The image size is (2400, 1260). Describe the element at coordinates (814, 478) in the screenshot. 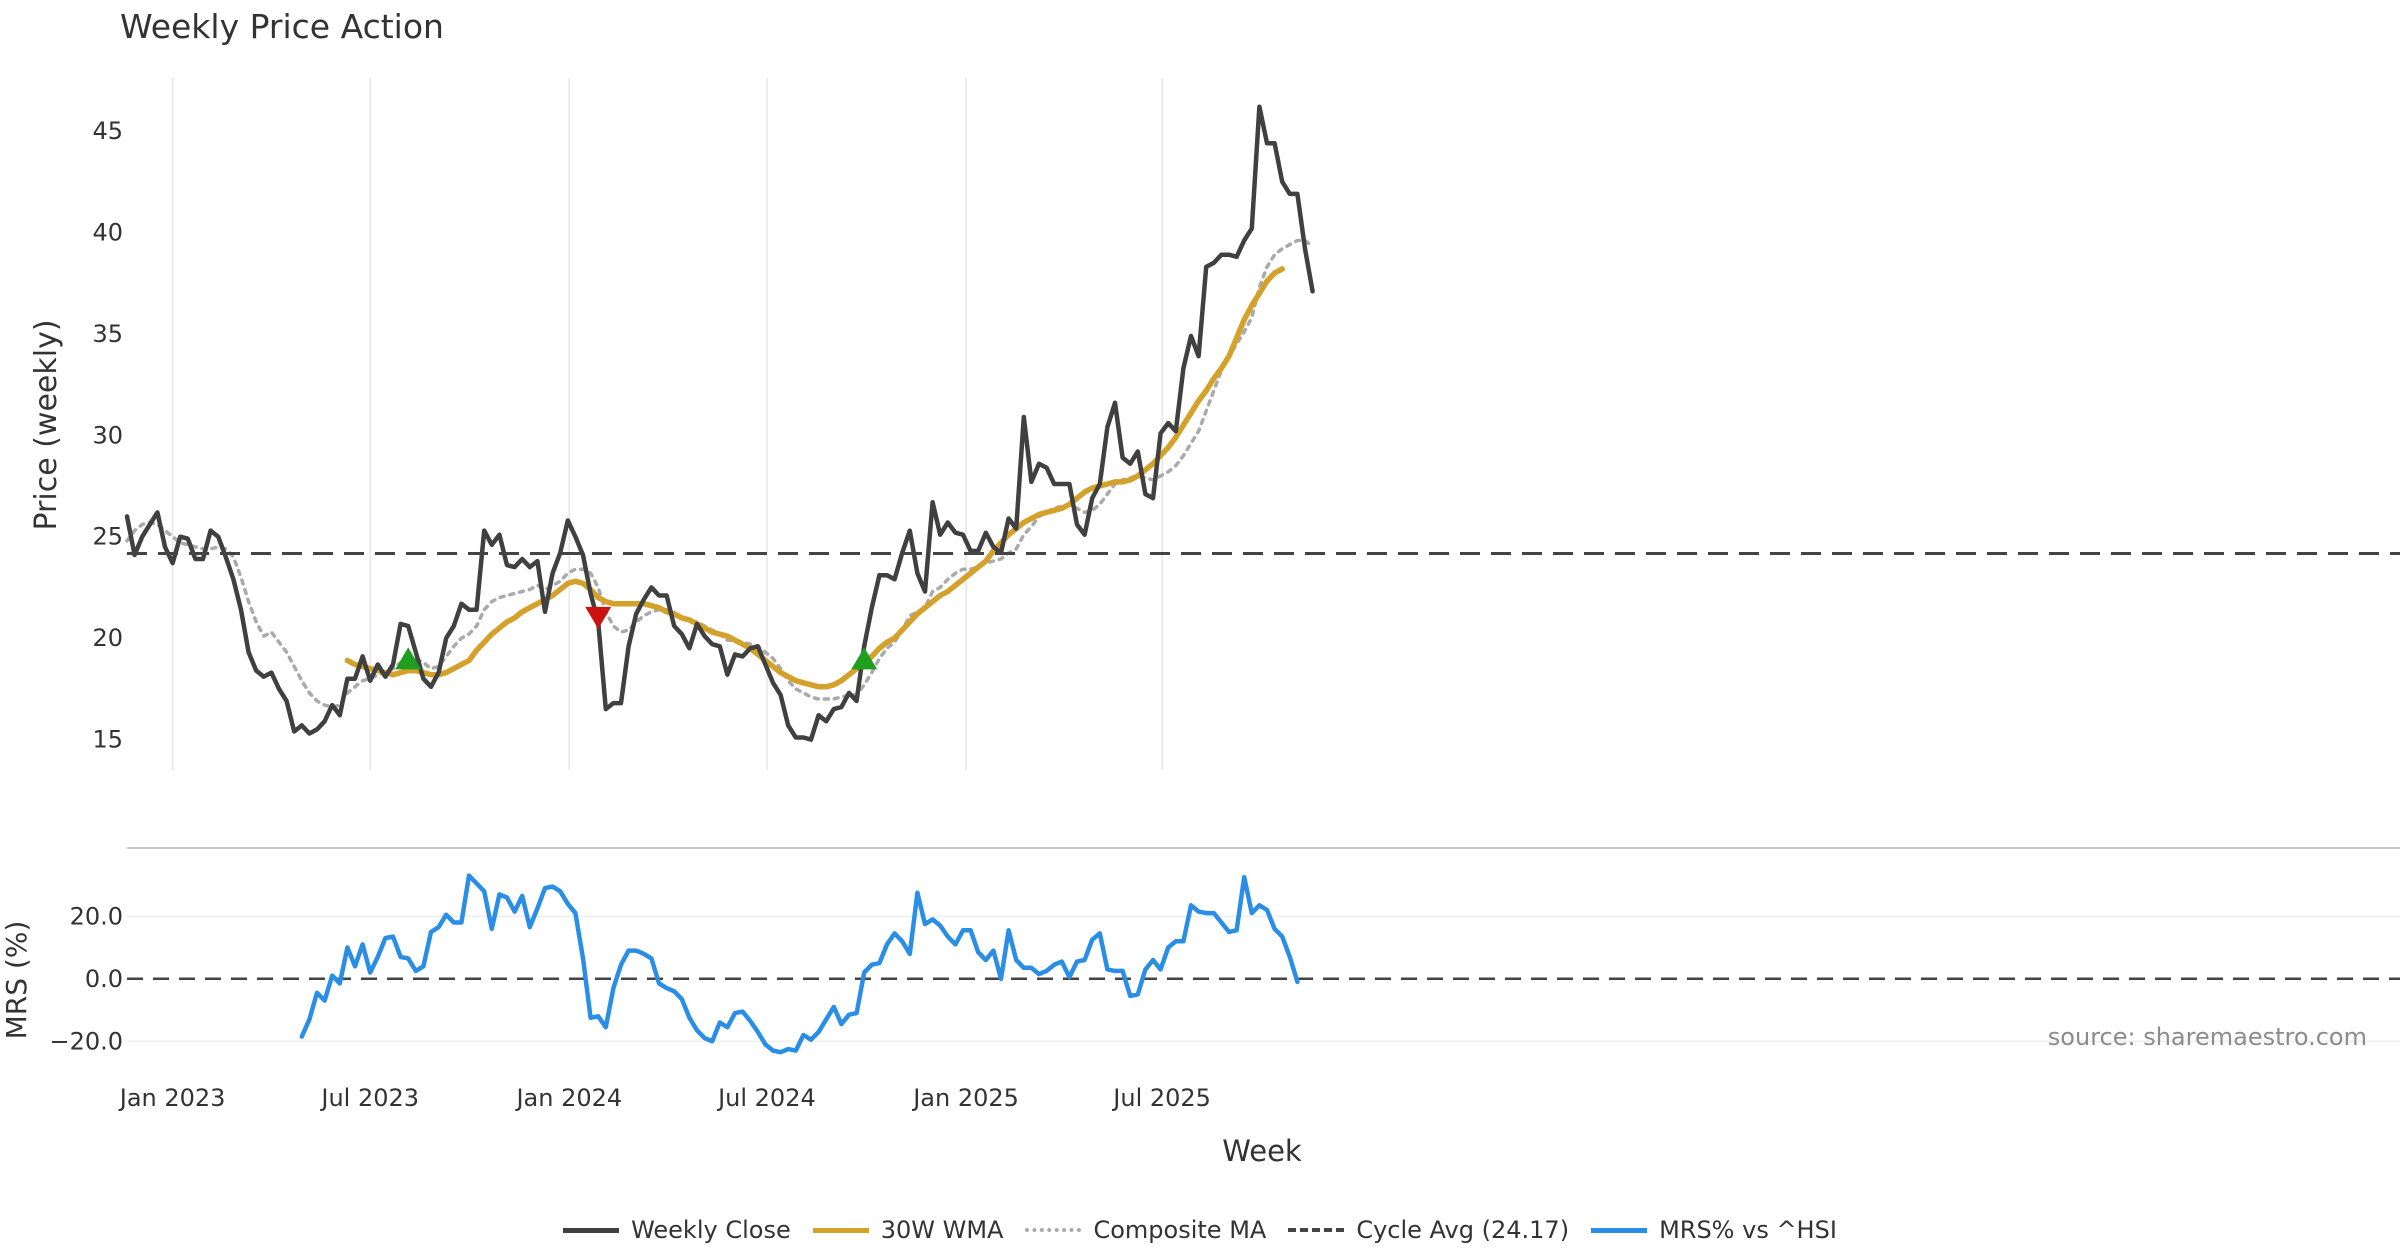

I see `wma-30w-line` at that location.